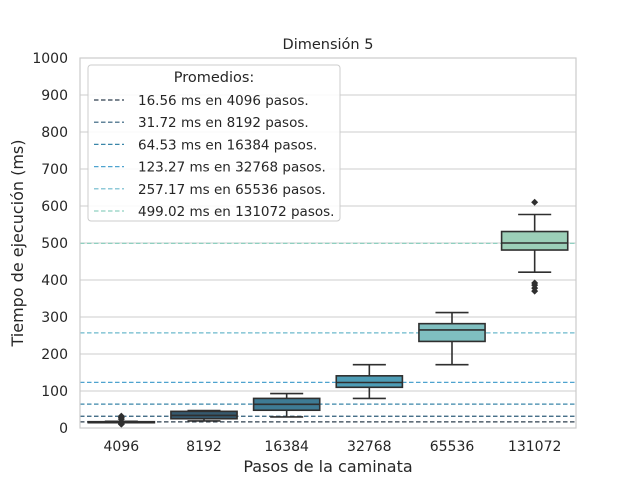 The width and height of the screenshot is (640, 480). Describe the element at coordinates (54, 392) in the screenshot. I see `y-tick-label: 100` at that location.